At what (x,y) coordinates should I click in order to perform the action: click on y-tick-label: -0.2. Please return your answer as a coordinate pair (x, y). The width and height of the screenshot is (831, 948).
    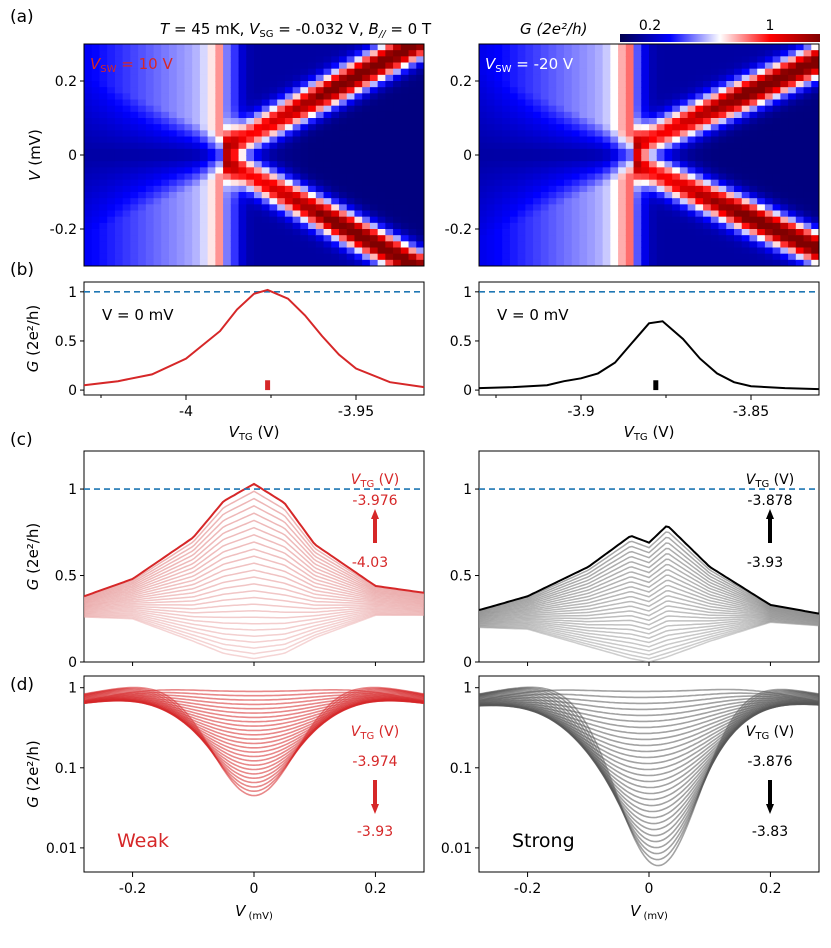
    Looking at the image, I should click on (63, 230).